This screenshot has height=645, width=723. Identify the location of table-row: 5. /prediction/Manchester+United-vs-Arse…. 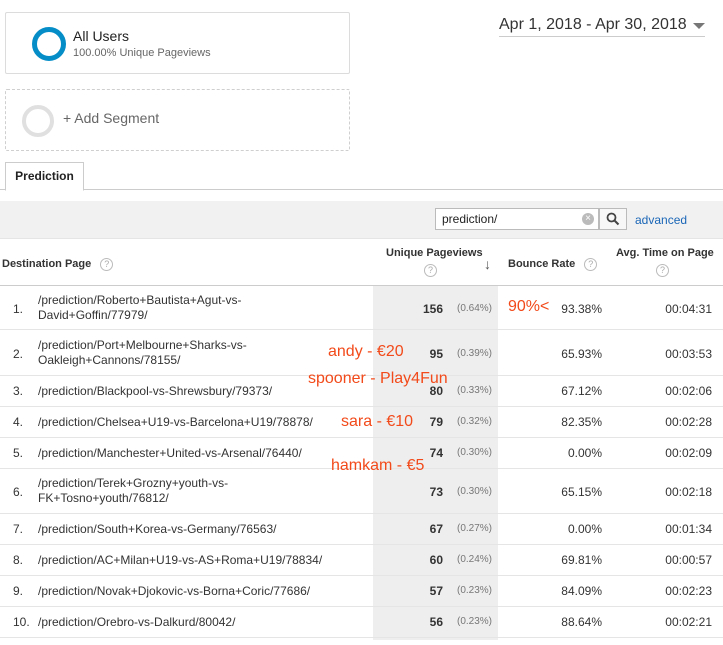
(361, 453).